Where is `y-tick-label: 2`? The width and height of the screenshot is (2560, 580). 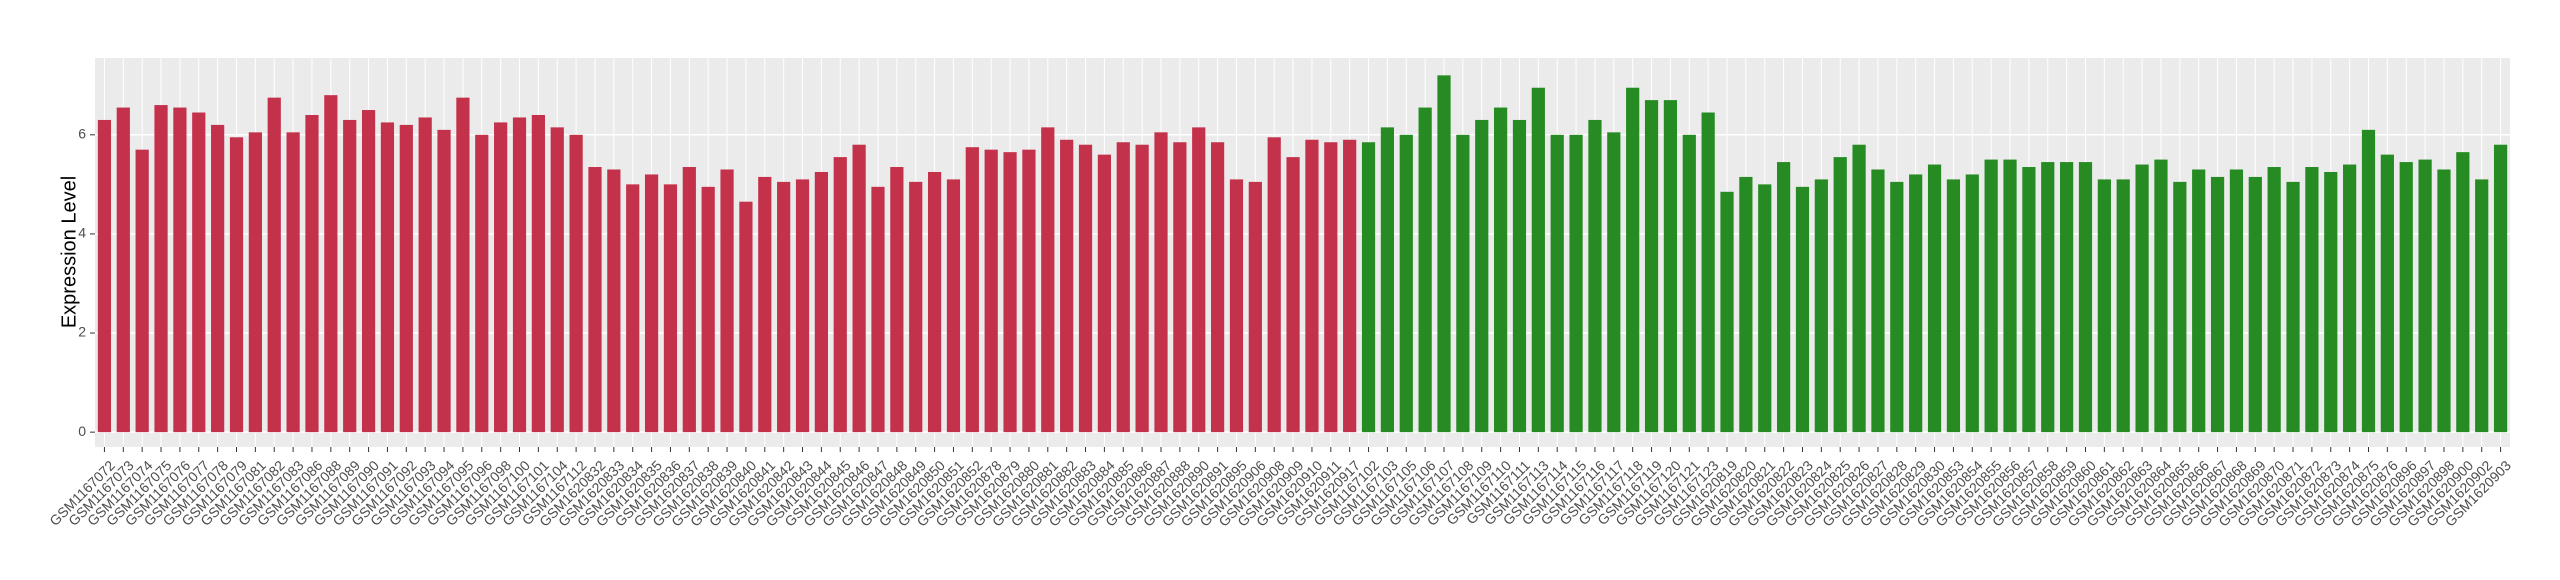 y-tick-label: 2 is located at coordinates (82, 332).